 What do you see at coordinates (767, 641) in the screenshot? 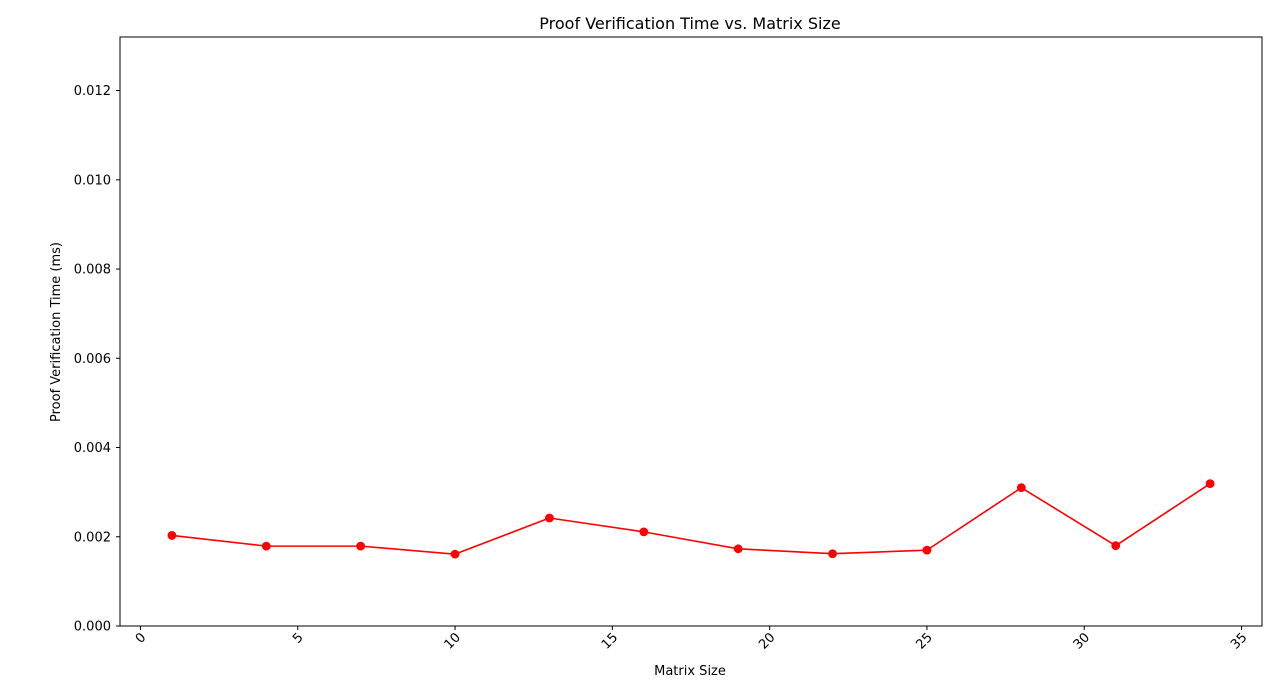
I see `x-tick-label: 20` at bounding box center [767, 641].